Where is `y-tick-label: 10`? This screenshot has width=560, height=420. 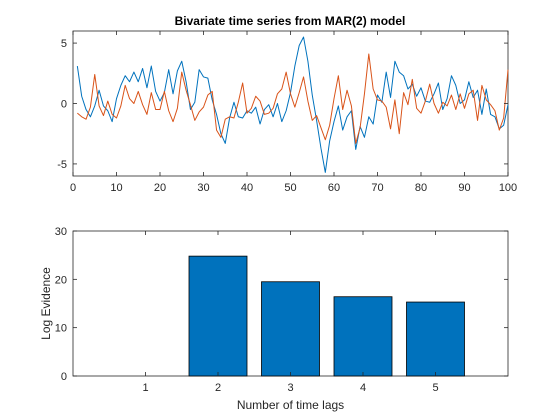
y-tick-label: 10 is located at coordinates (61, 329).